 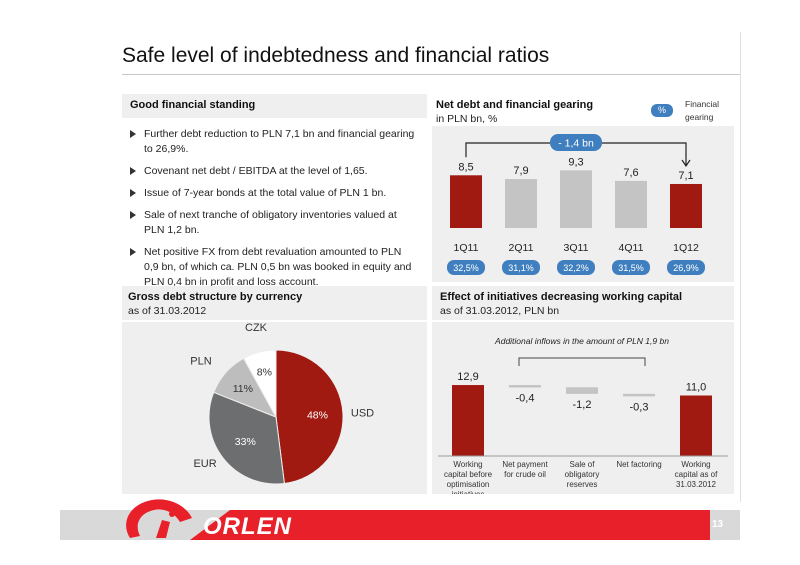 I want to click on net-debt-value-label: 7,9, so click(x=520, y=171).